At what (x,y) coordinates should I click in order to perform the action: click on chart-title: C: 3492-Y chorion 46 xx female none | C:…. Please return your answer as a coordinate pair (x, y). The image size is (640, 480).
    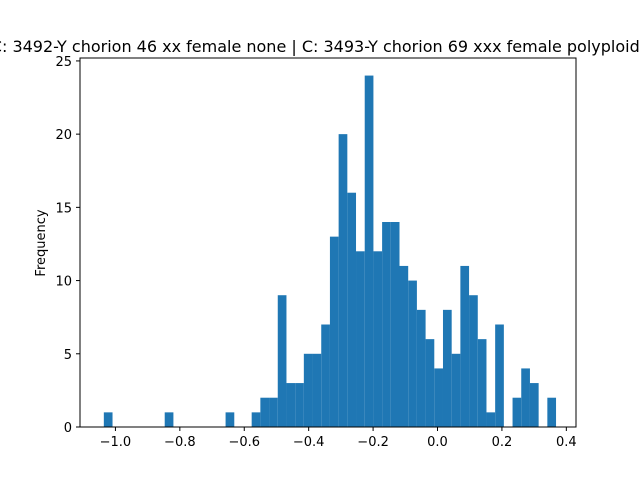
    Looking at the image, I should click on (320, 46).